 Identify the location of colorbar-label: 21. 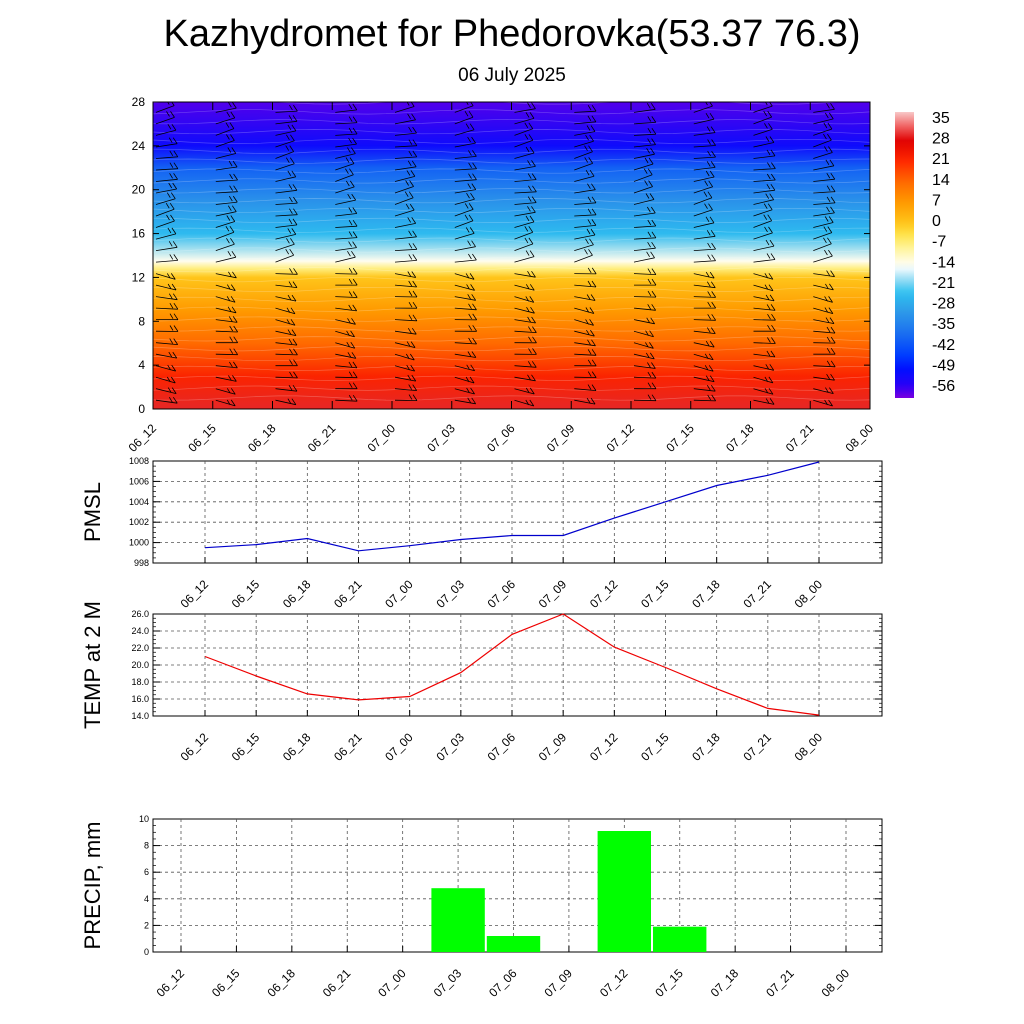
(941, 159).